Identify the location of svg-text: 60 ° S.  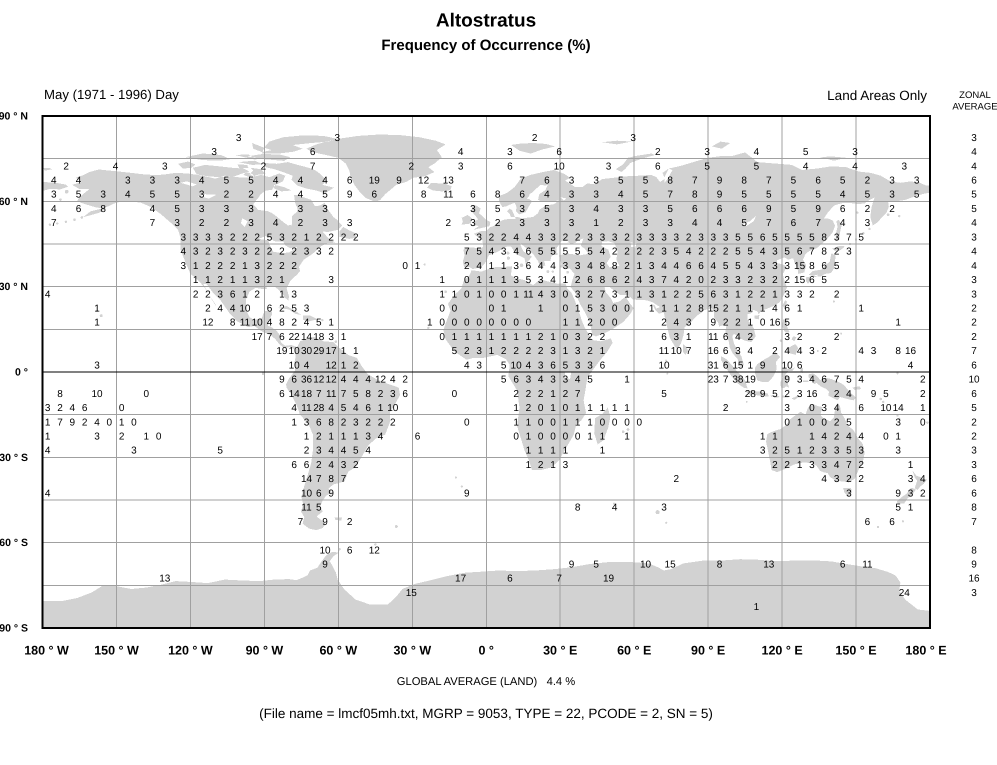
(14, 543).